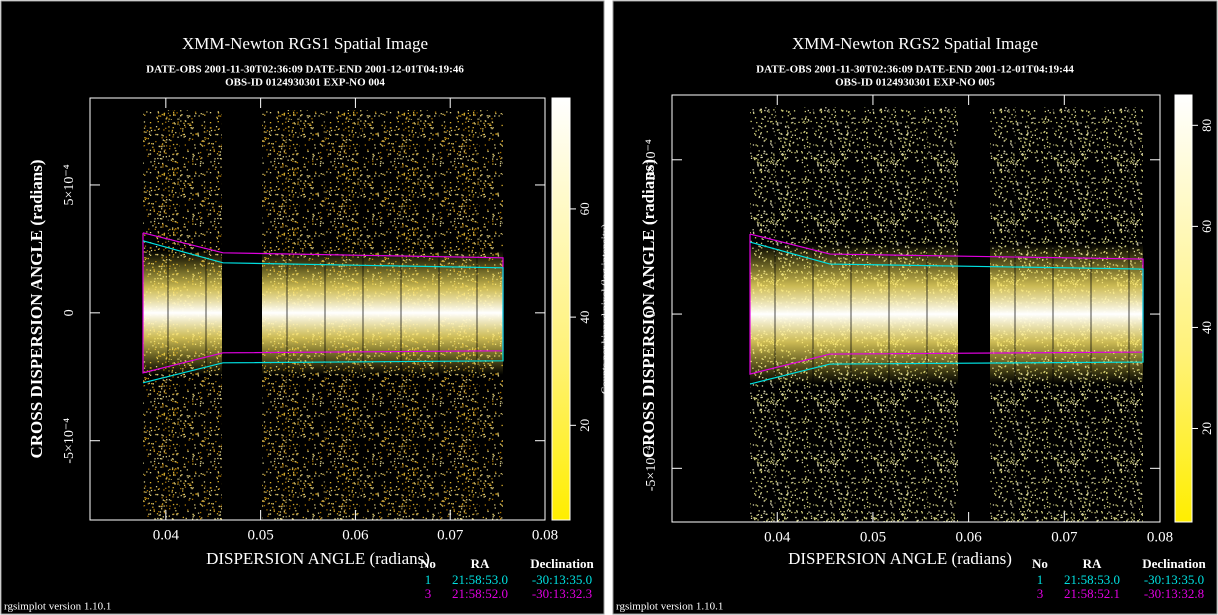 The height and width of the screenshot is (615, 1218). I want to click on chart-title: XMM-Newton RGS1 Spatial Image, so click(305, 43).